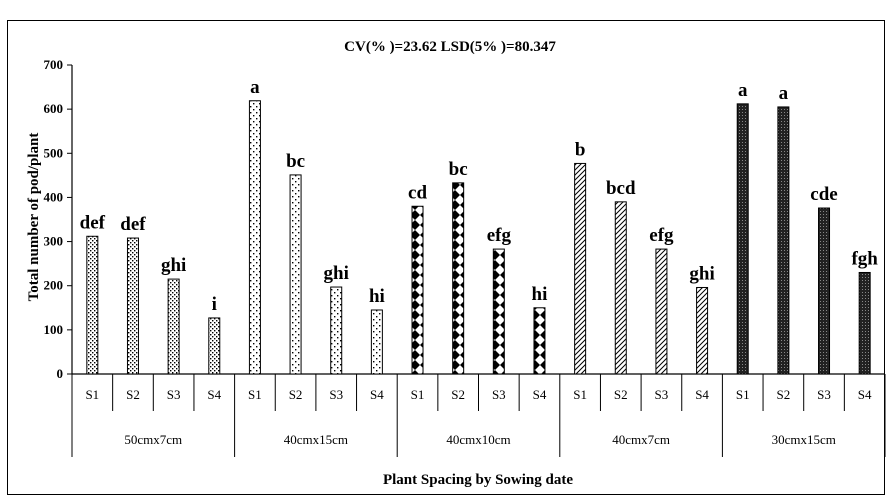  What do you see at coordinates (478, 439) in the screenshot?
I see `x-group-label: 40cmx10cm` at bounding box center [478, 439].